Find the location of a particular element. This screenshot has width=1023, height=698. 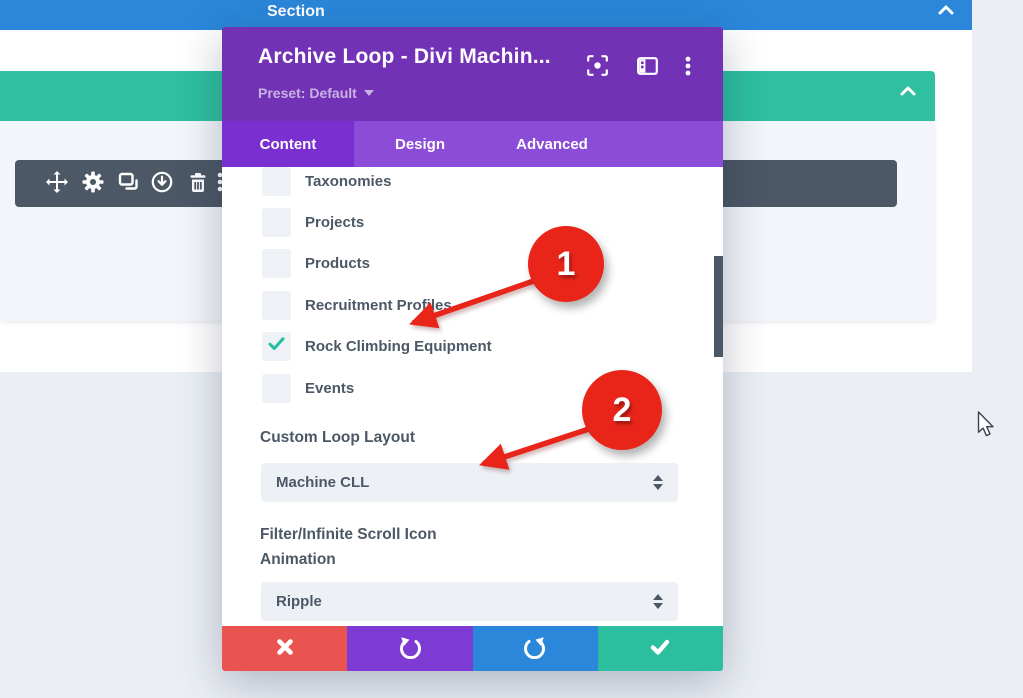

checkbox-checked is located at coordinates (276, 346).